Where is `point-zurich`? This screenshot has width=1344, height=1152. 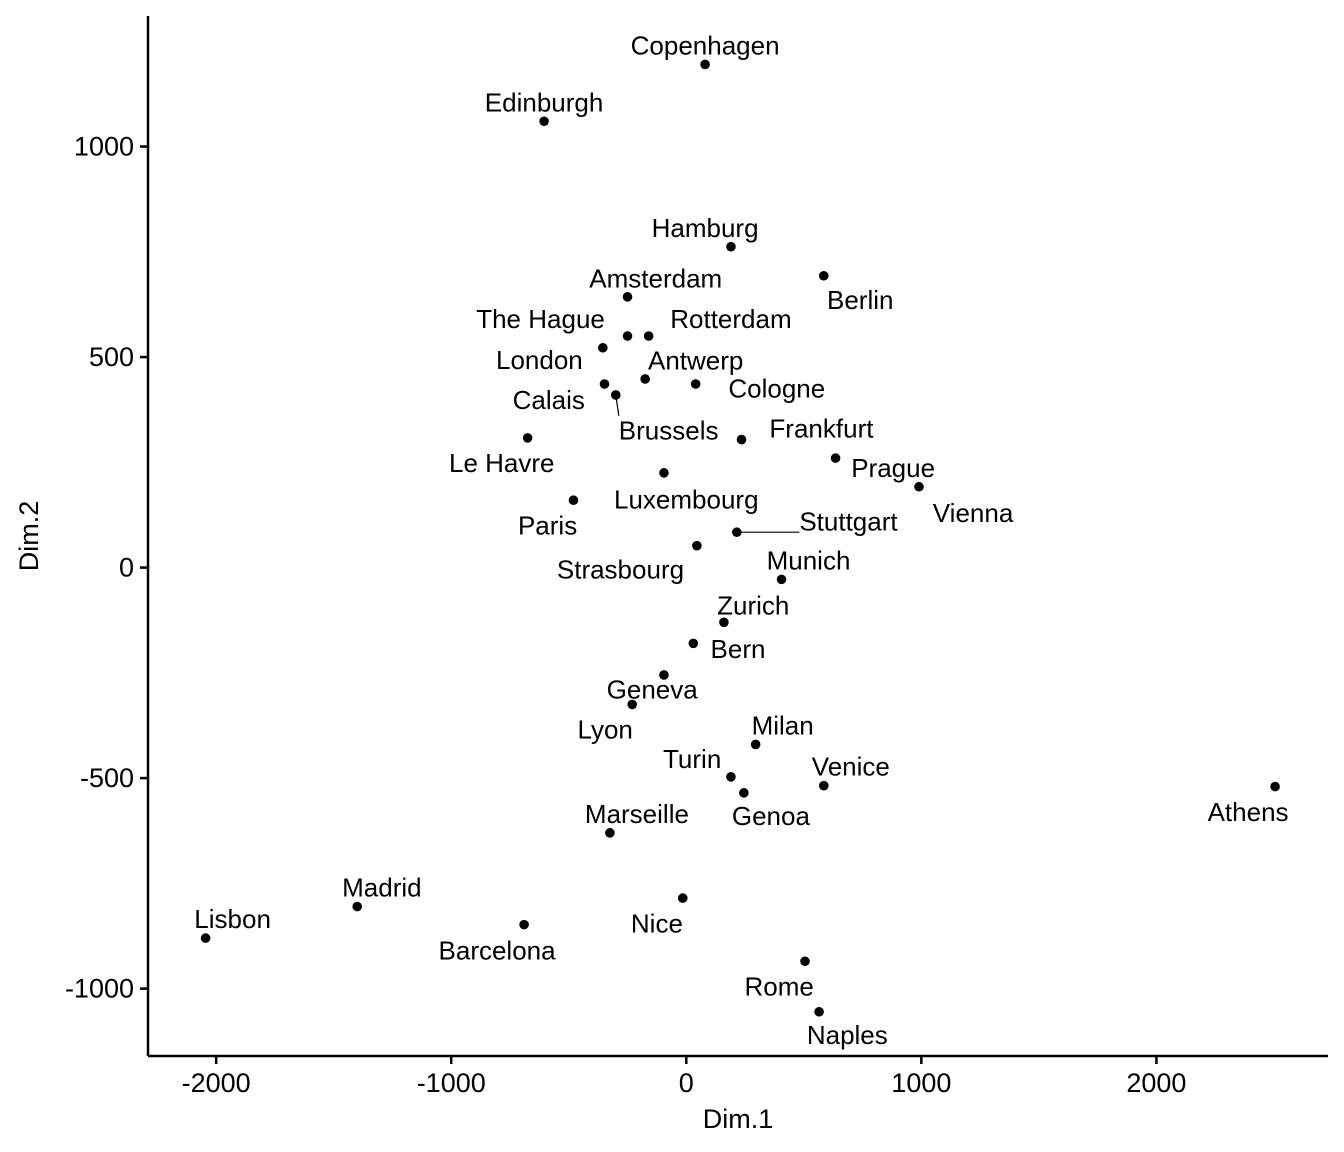 point-zurich is located at coordinates (724, 622).